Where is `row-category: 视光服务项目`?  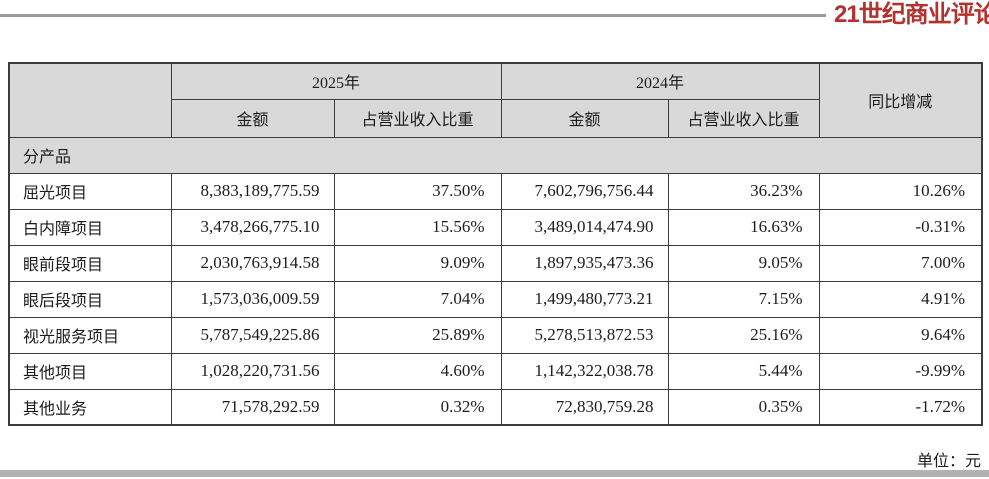 row-category: 视光服务项目 is located at coordinates (90, 335).